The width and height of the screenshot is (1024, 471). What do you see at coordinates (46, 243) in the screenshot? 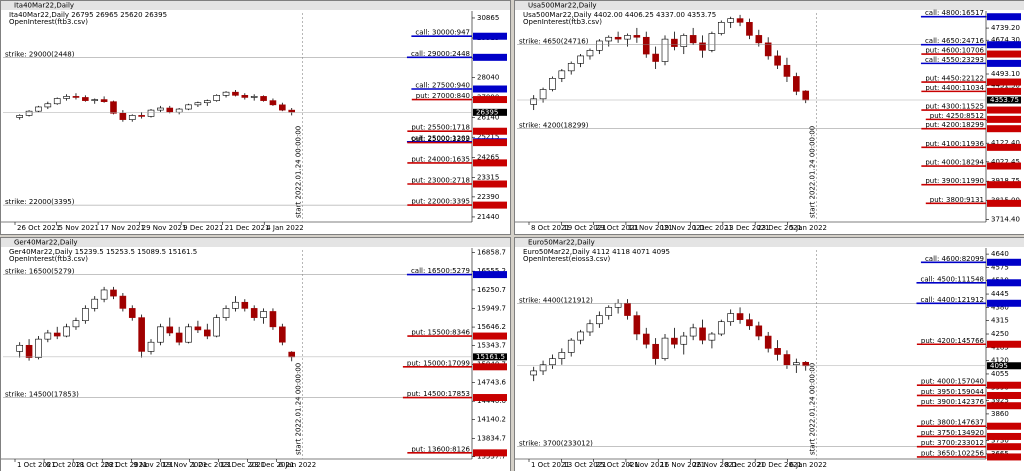
I see `window-title: Ger40Mar22,Daily` at bounding box center [46, 243].